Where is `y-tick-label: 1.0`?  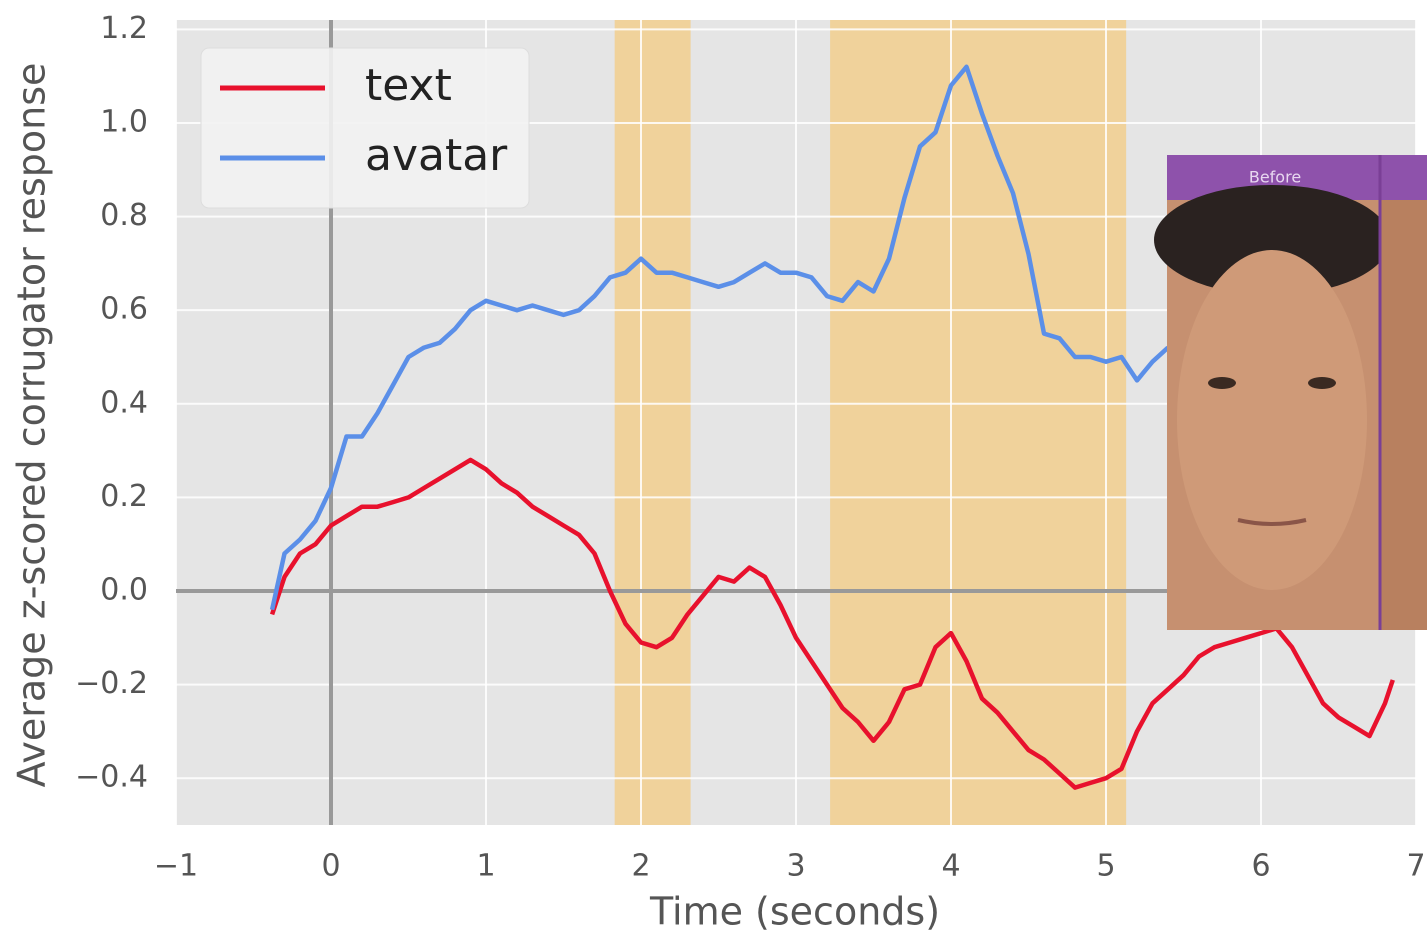
y-tick-label: 1.0 is located at coordinates (124, 121).